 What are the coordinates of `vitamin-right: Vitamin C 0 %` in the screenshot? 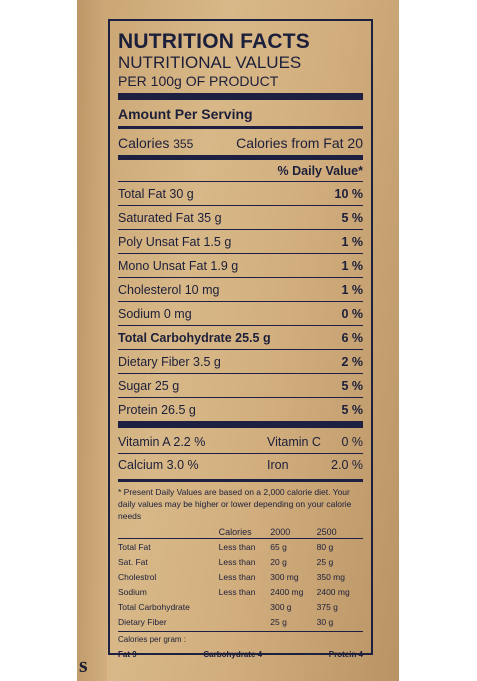 It's located at (315, 442).